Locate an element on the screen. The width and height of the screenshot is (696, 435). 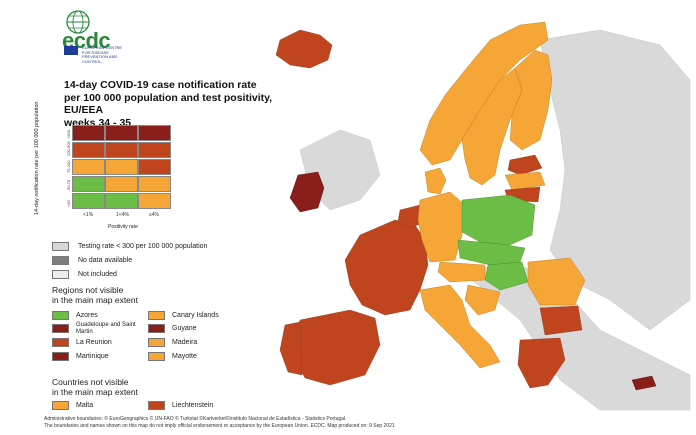
region-finland is located at coordinates (531, 100).